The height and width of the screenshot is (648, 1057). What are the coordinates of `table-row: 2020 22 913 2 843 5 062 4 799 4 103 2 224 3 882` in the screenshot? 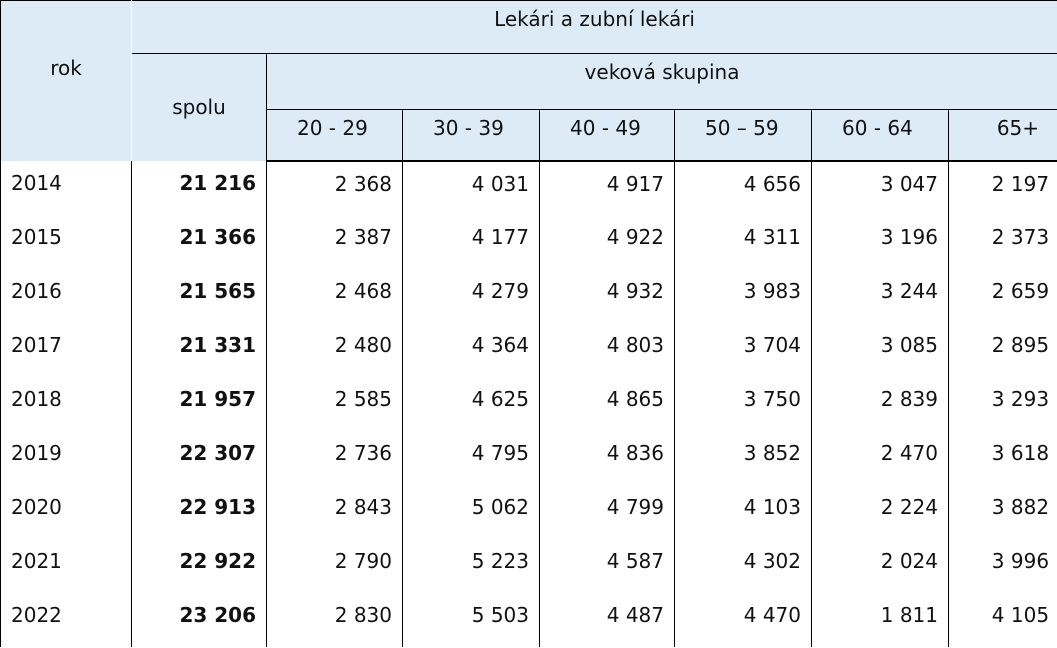 It's located at (528, 511).